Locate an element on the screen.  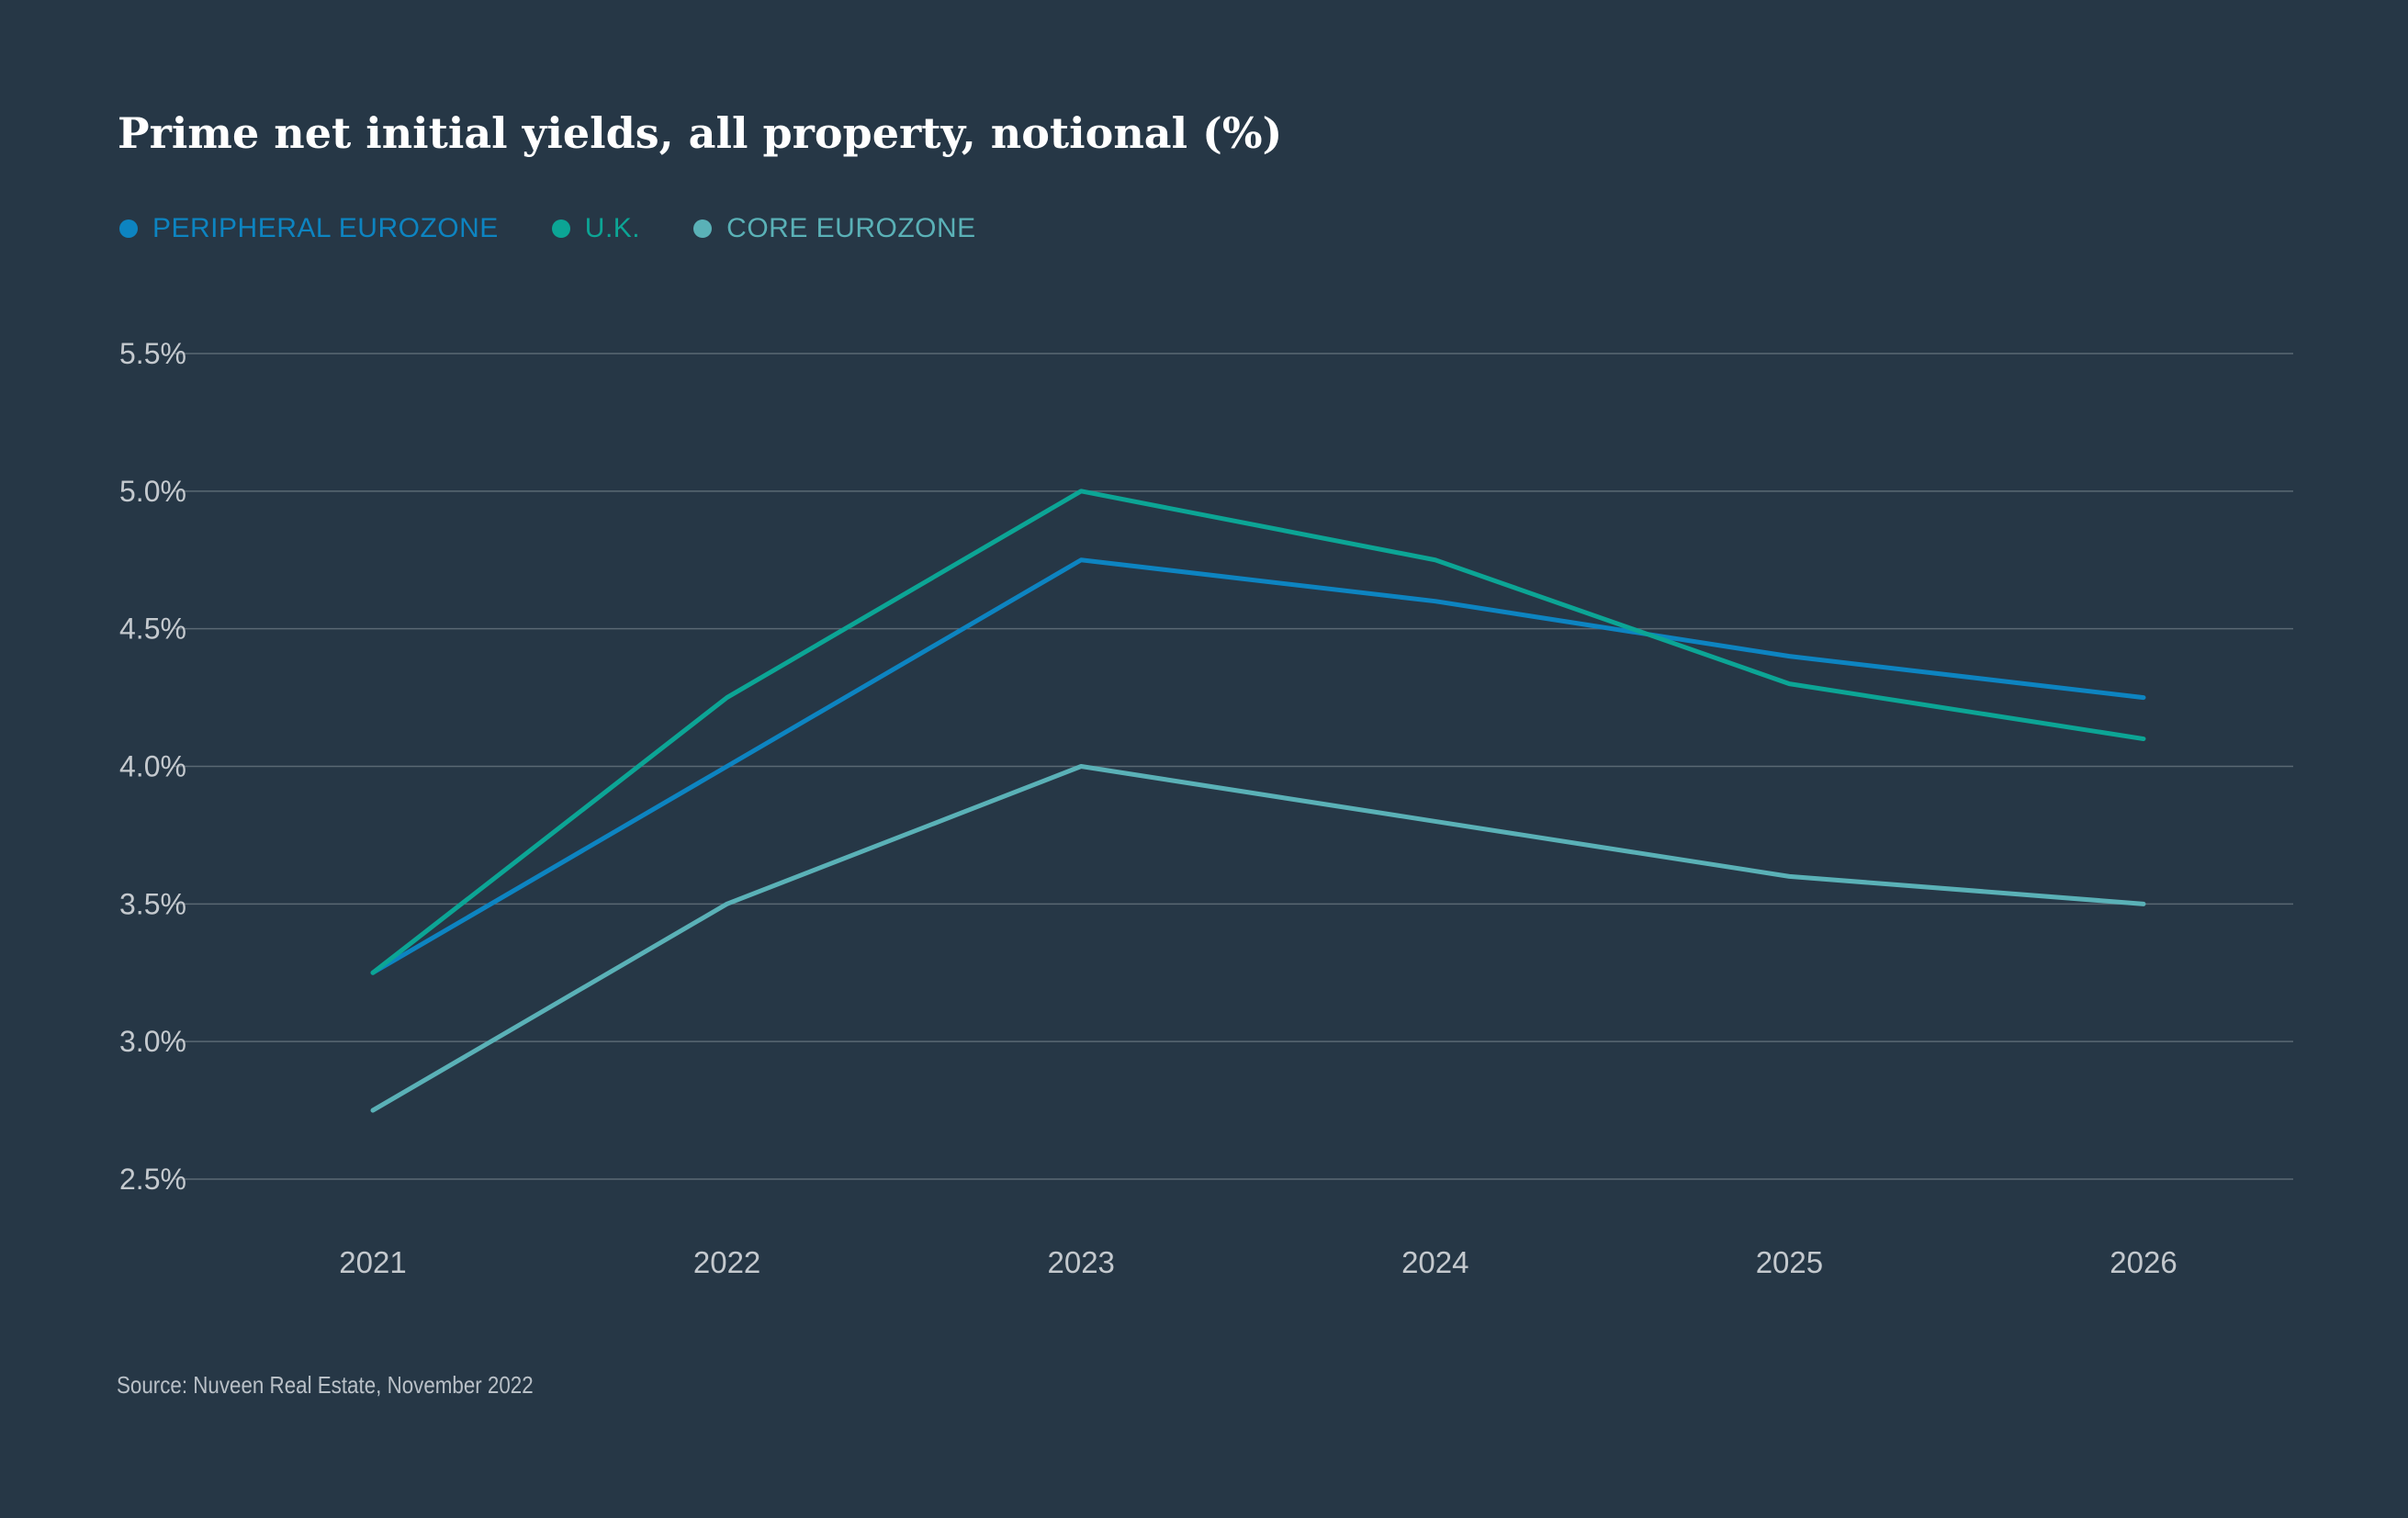
legend-label: PERIPHERAL EUROZONE is located at coordinates (325, 228).